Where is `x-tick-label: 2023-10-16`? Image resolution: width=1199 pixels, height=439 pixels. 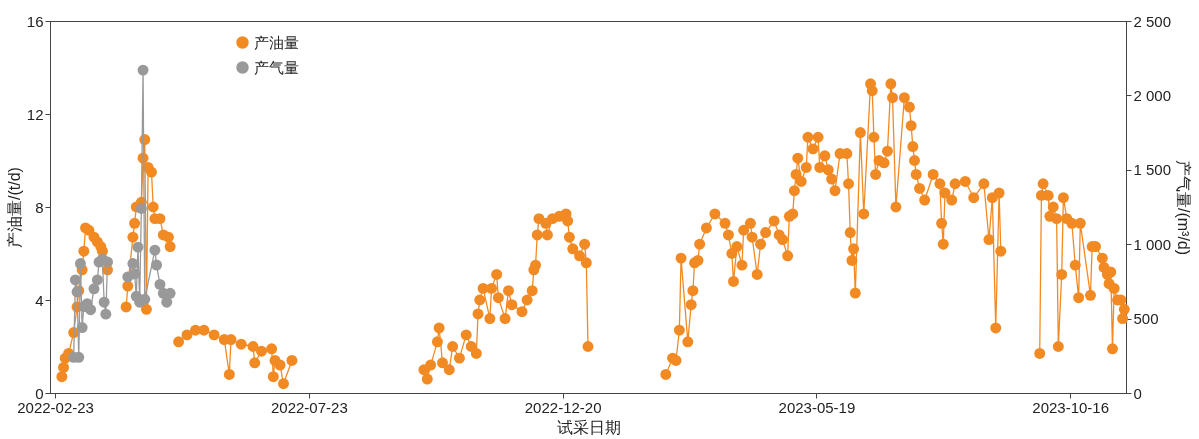 x-tick-label: 2023-10-16 is located at coordinates (1071, 407).